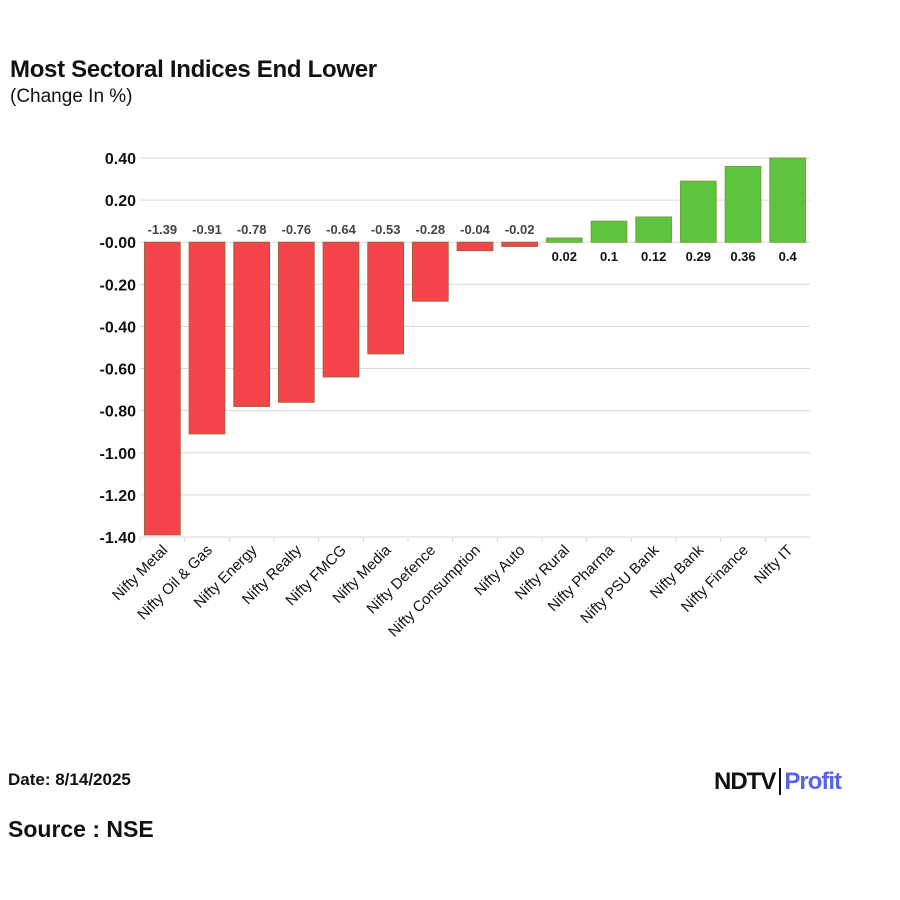 The height and width of the screenshot is (900, 900). I want to click on data-label: -0.78, so click(252, 229).